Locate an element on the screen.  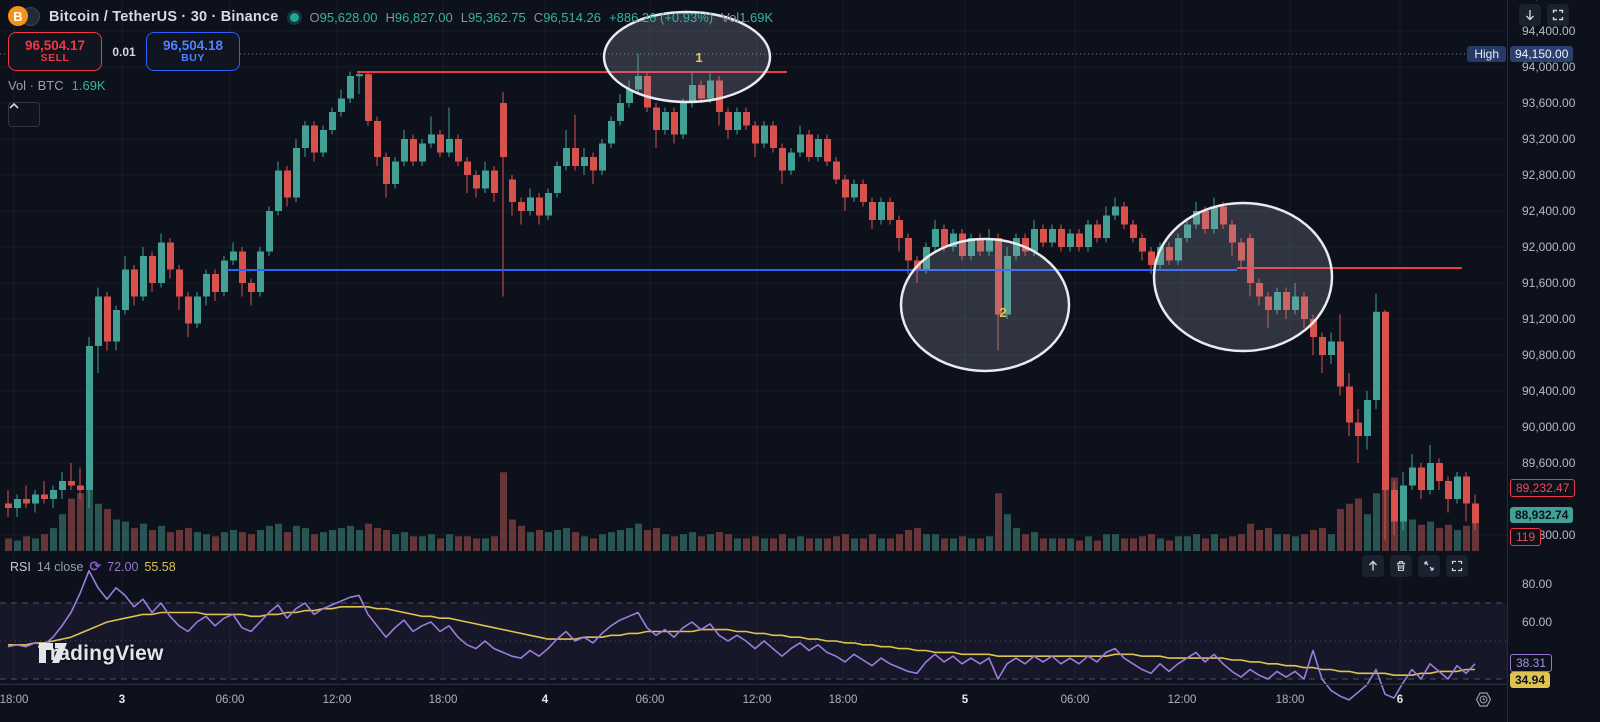
rsi-tick: 80.00 is located at coordinates (1537, 584).